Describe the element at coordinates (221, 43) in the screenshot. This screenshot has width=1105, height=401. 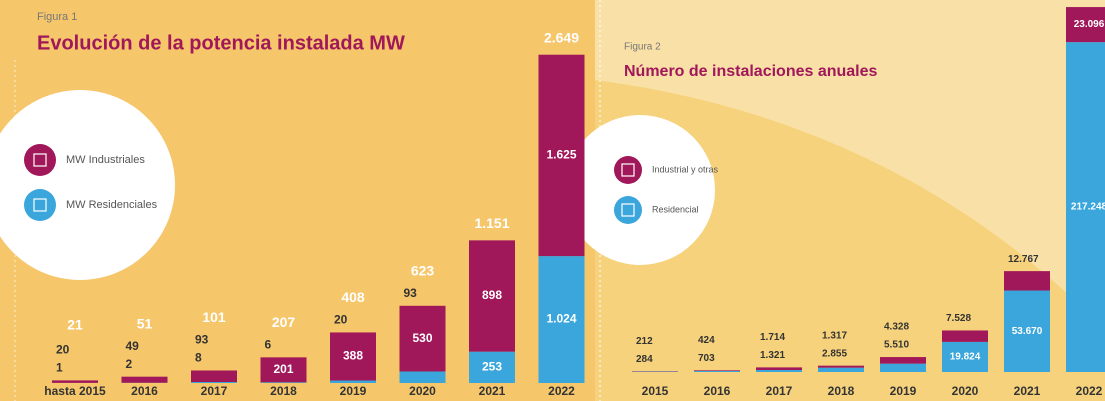
I see `chart-title: Evolución de la potencia instalada MW` at that location.